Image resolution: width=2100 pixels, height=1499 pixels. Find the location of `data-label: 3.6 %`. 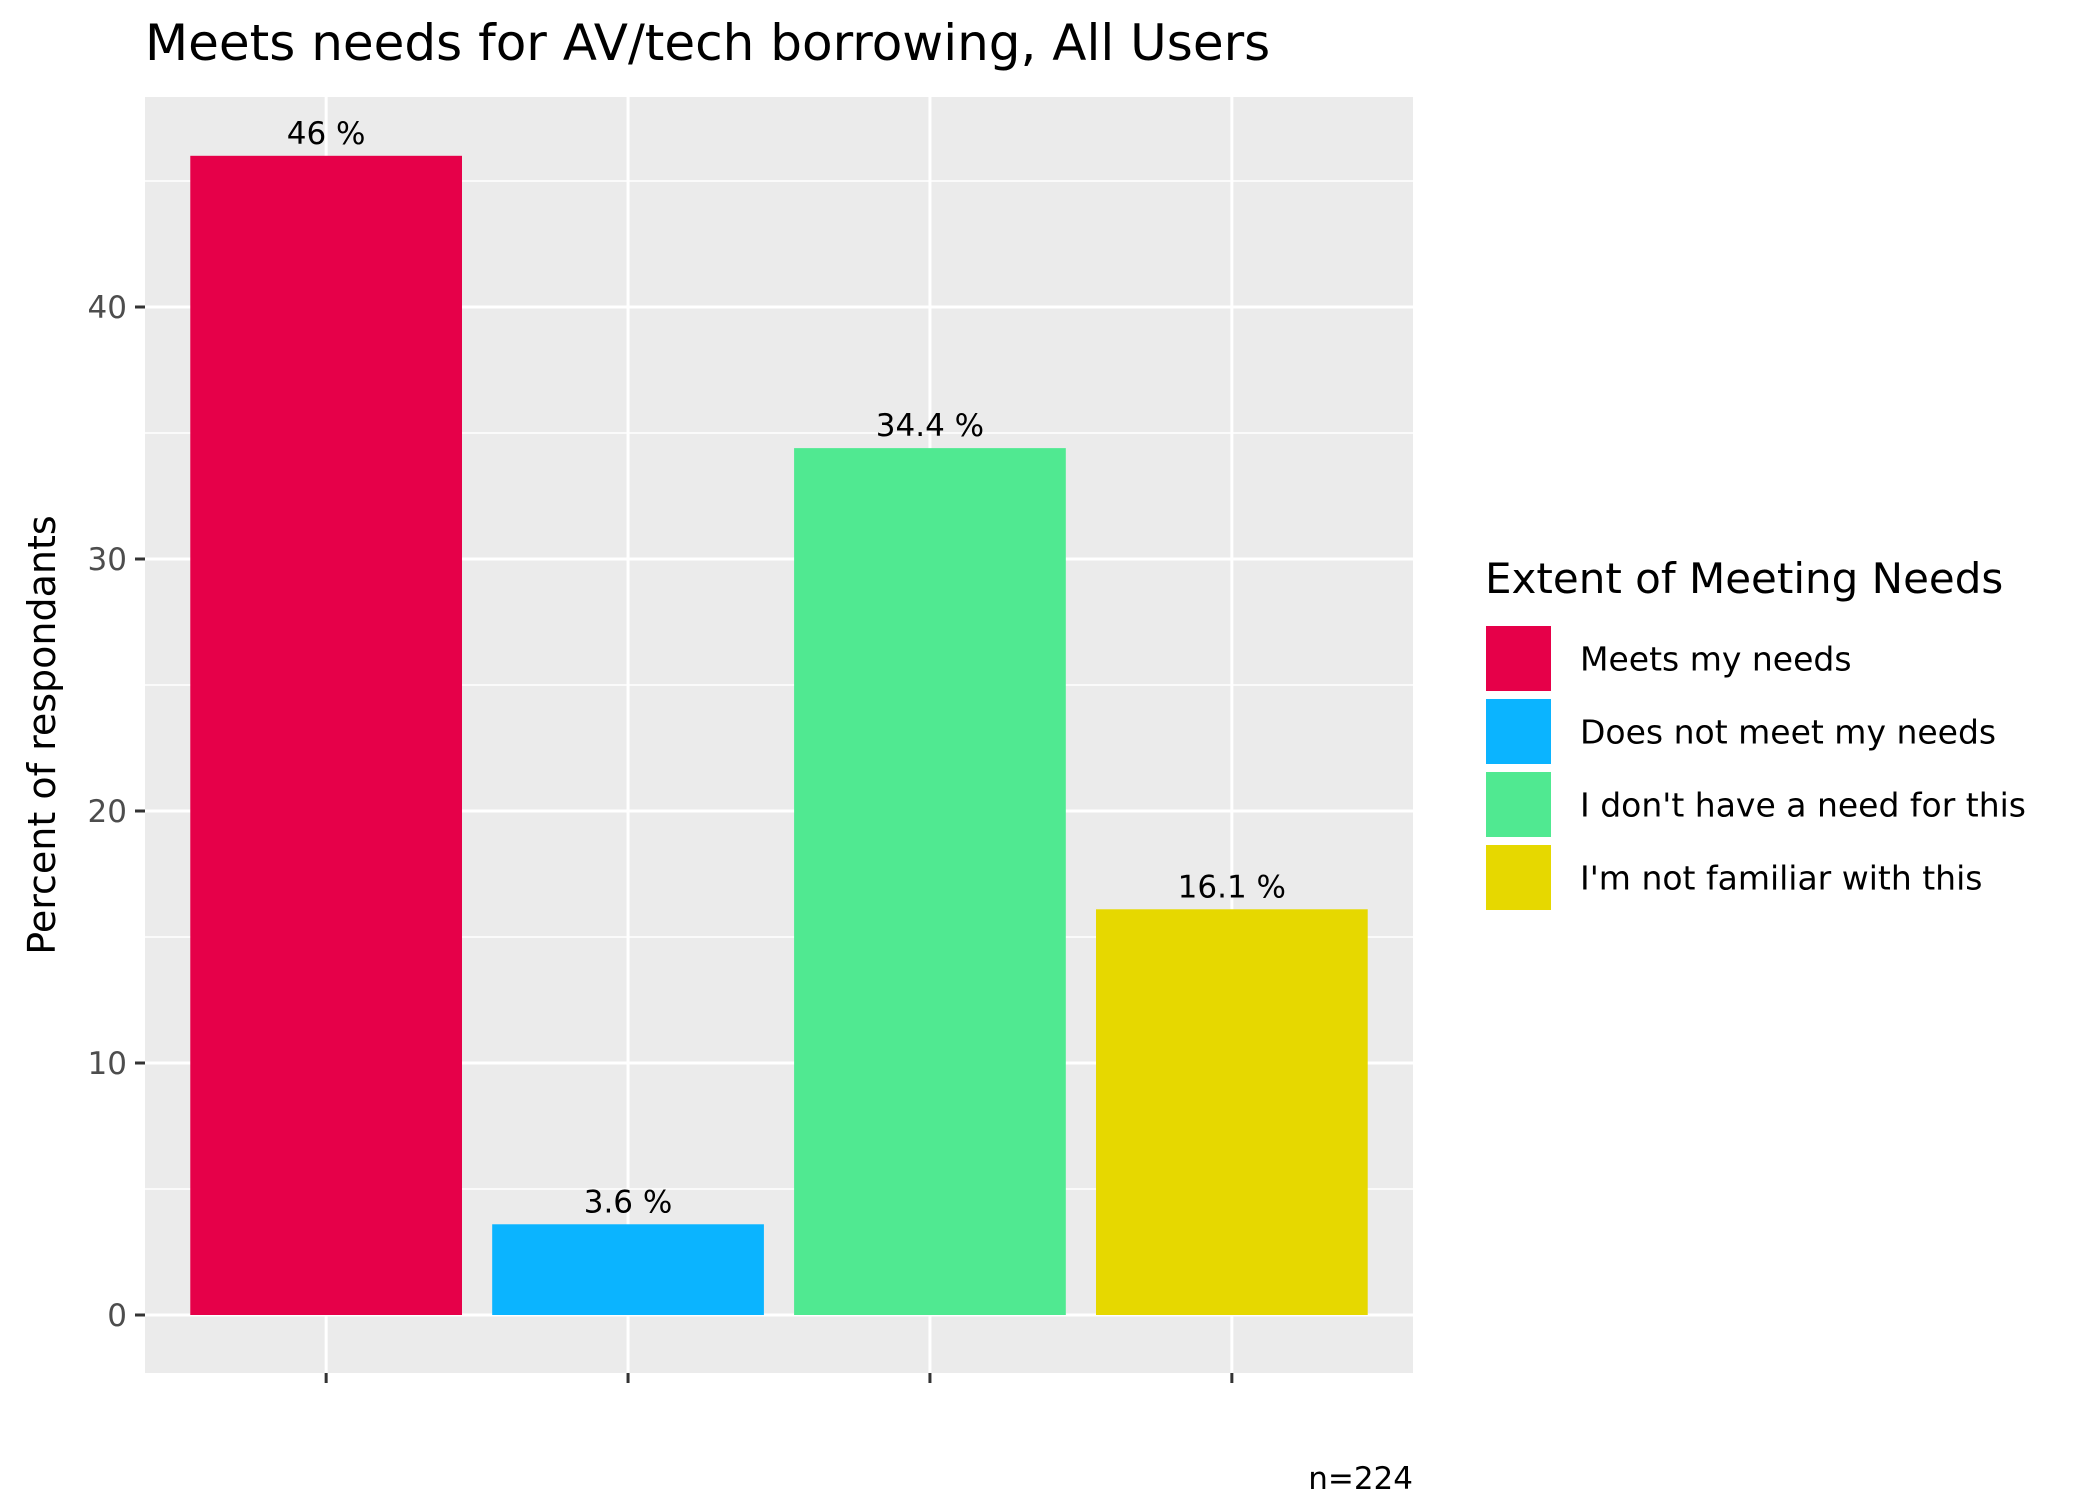

data-label: 3.6 % is located at coordinates (628, 1202).